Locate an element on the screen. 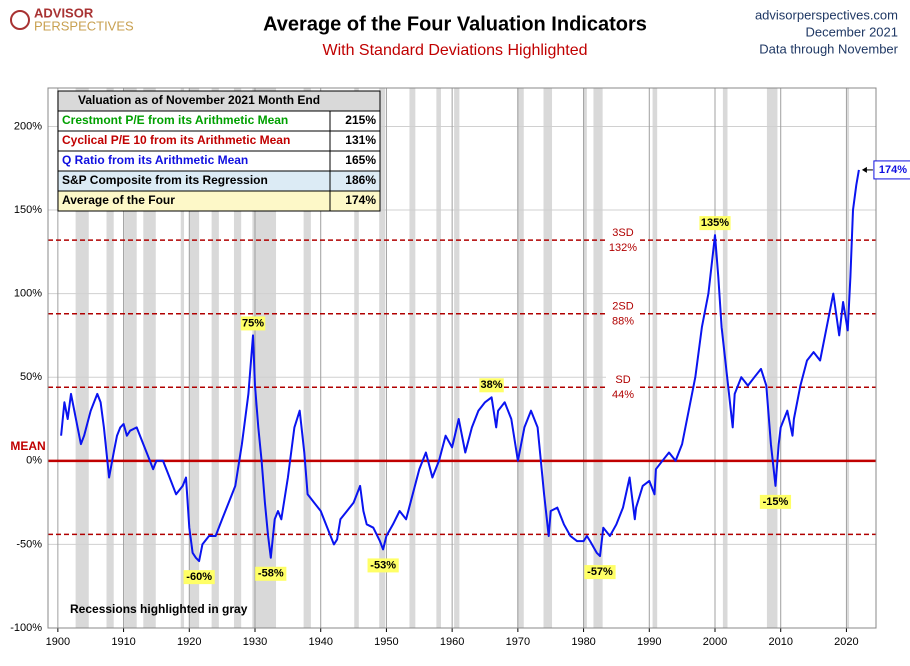 This screenshot has height=666, width=910. annotation-label: -53% is located at coordinates (383, 565).